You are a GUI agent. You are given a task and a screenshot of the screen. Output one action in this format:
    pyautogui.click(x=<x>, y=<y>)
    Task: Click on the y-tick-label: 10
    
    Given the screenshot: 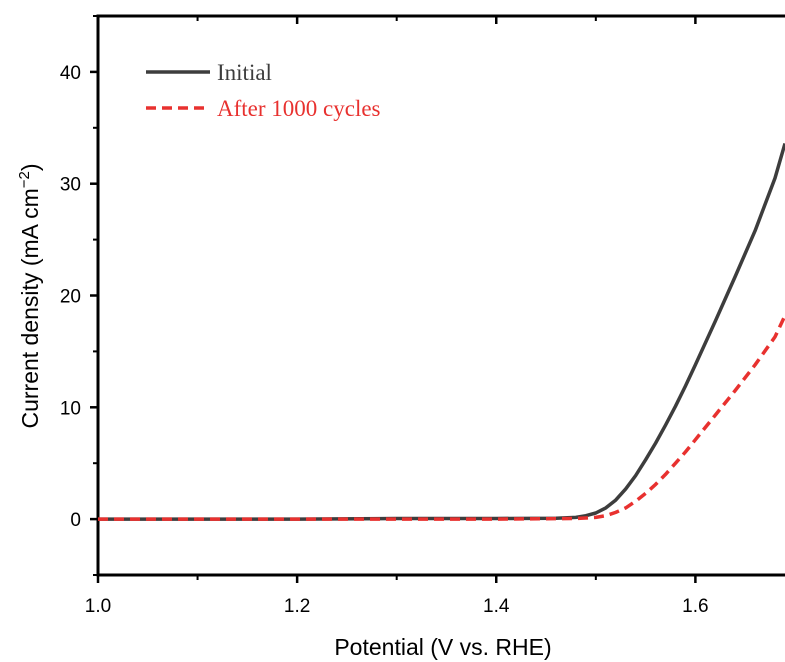 What is the action you would take?
    pyautogui.click(x=70, y=408)
    